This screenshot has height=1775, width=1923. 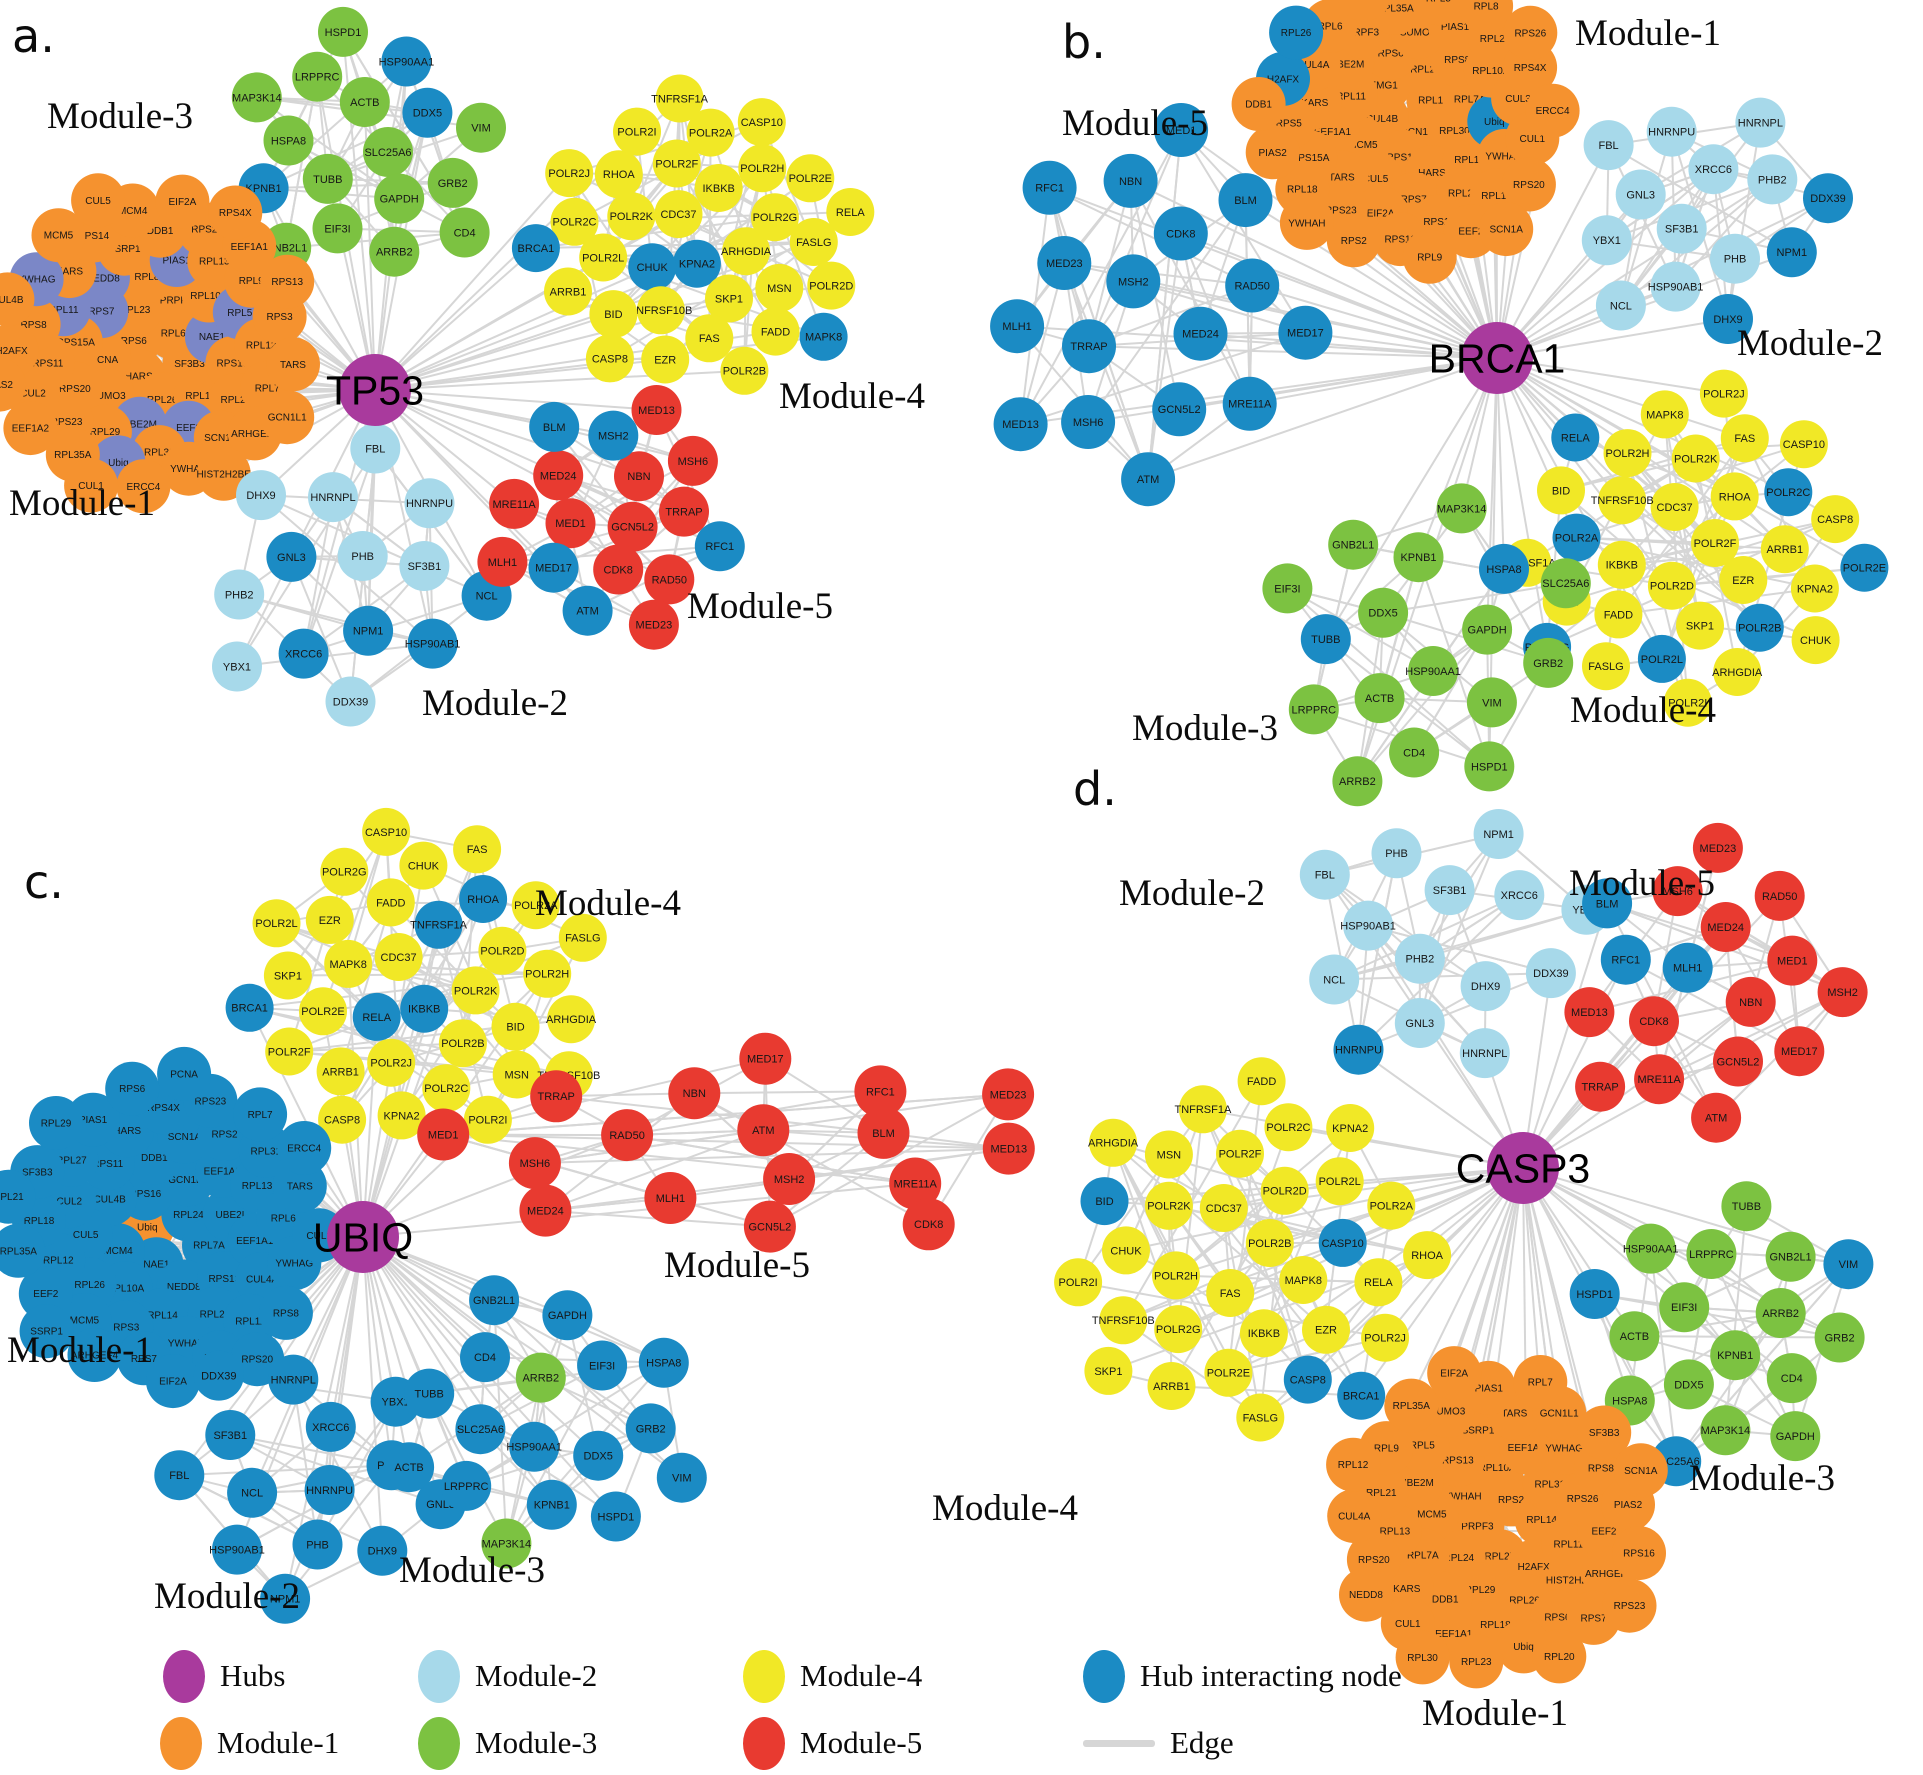 I want to click on node-BLM, so click(x=883, y=1132).